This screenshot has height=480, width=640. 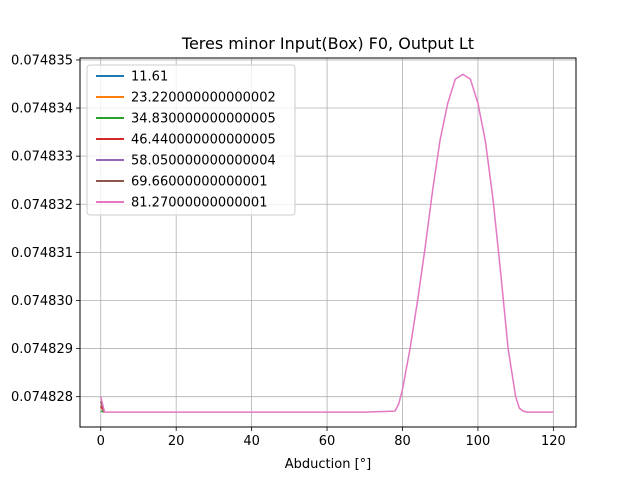 I want to click on legend-label: 11.61, so click(x=149, y=77).